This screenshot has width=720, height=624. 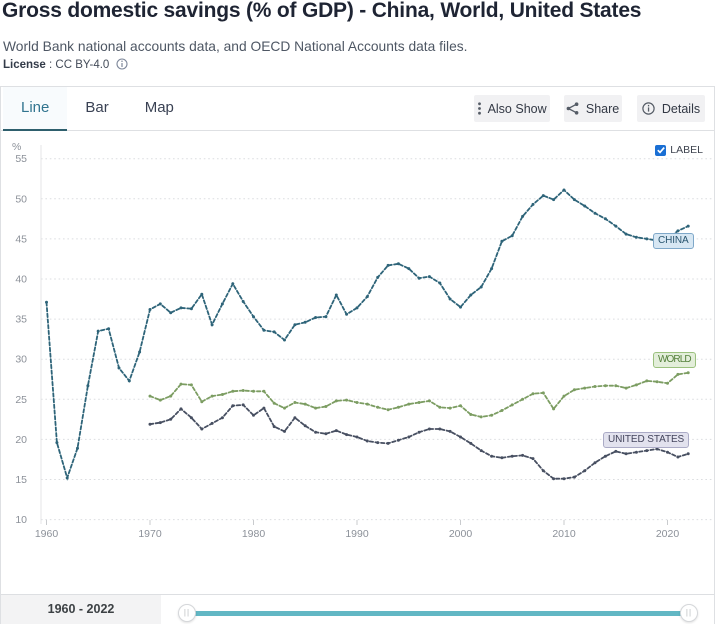 I want to click on svg-text: 1970, so click(x=150, y=534).